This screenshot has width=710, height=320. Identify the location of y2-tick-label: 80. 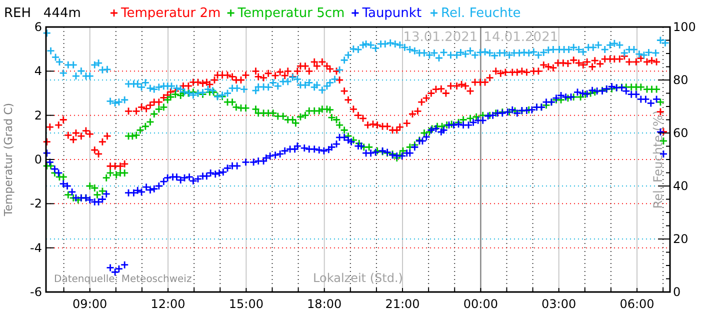
(680, 80).